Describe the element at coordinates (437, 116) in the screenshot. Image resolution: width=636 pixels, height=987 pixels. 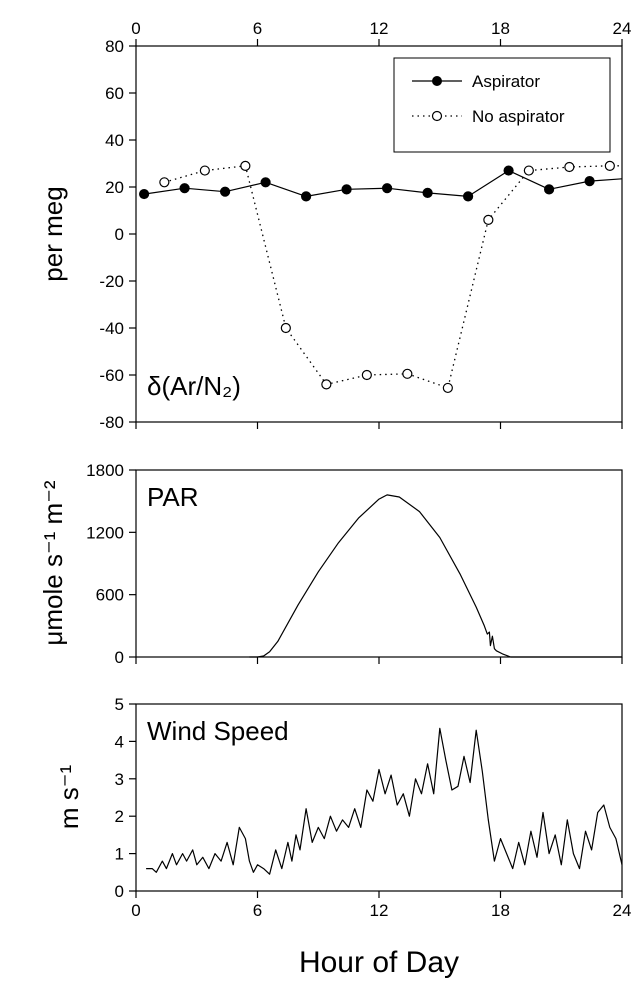
I see `legend-swatch-no-aspirator-marker` at that location.